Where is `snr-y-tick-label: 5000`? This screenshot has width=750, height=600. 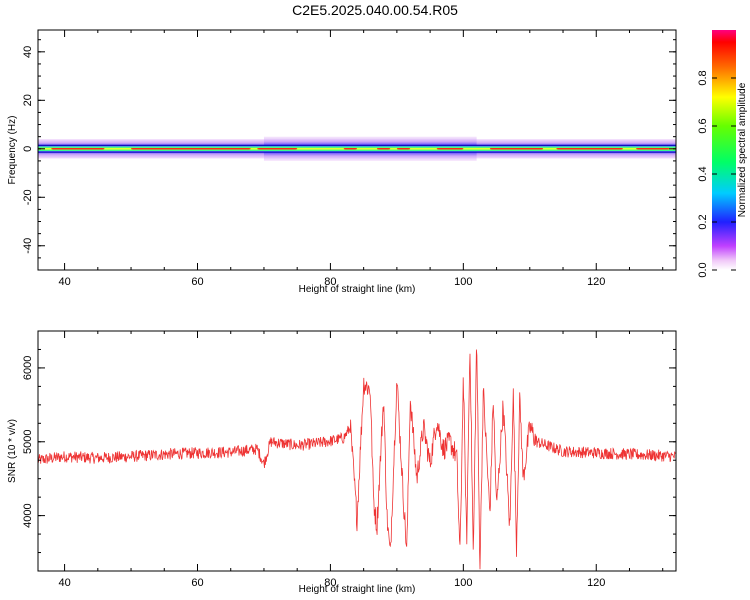 snr-y-tick-label: 5000 is located at coordinates (28, 442).